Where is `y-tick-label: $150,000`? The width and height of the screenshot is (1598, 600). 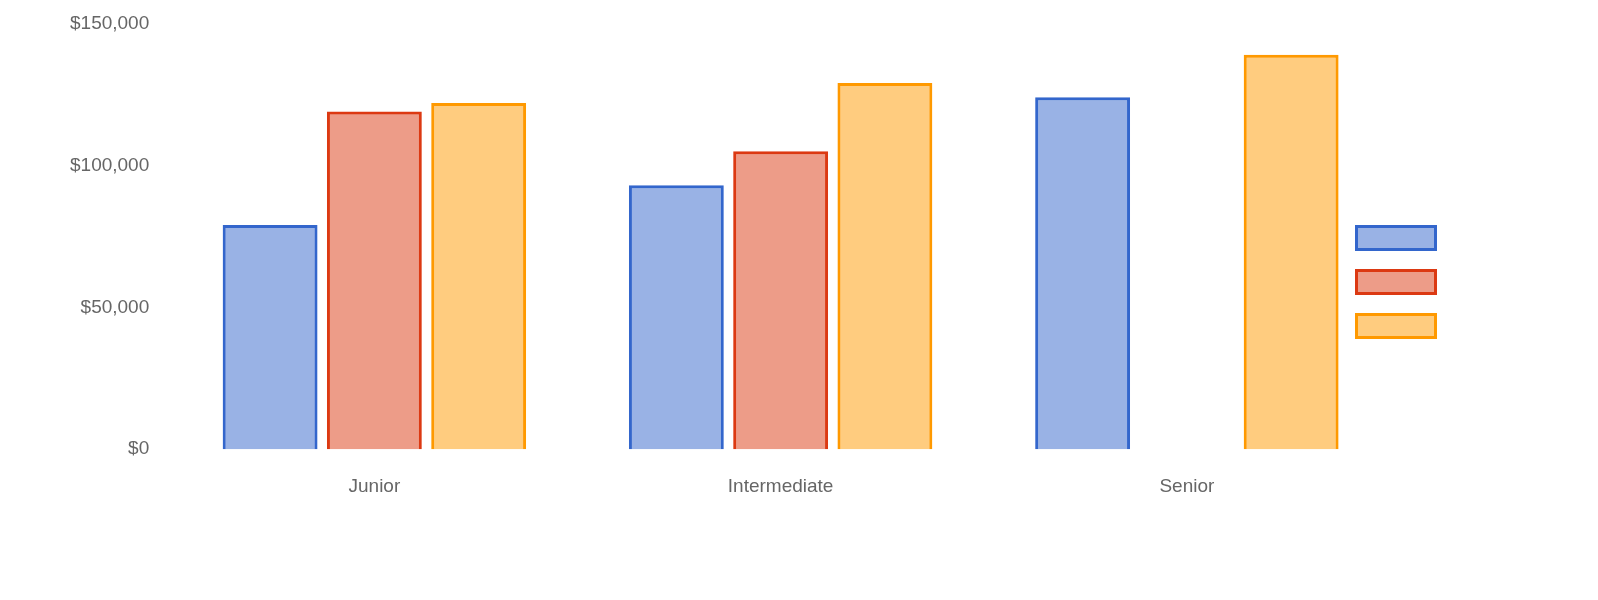
y-tick-label: $150,000 is located at coordinates (110, 22).